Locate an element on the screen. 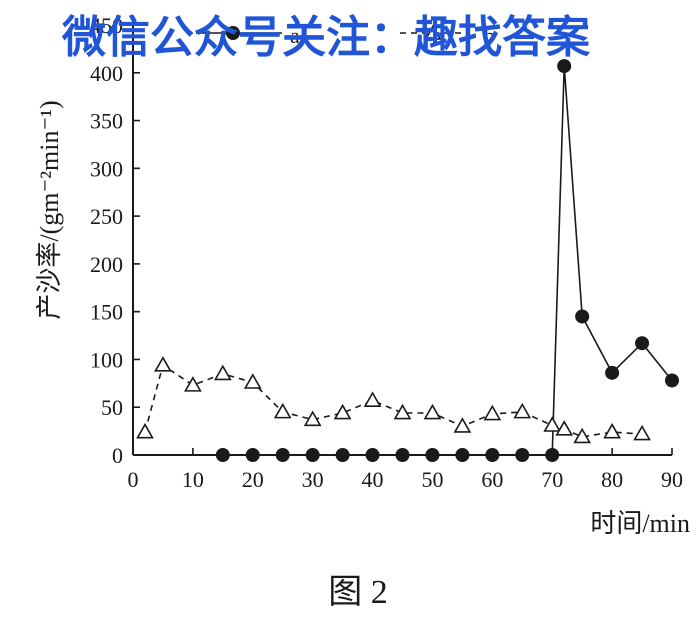  x-tick-label: 30 is located at coordinates (313, 479).